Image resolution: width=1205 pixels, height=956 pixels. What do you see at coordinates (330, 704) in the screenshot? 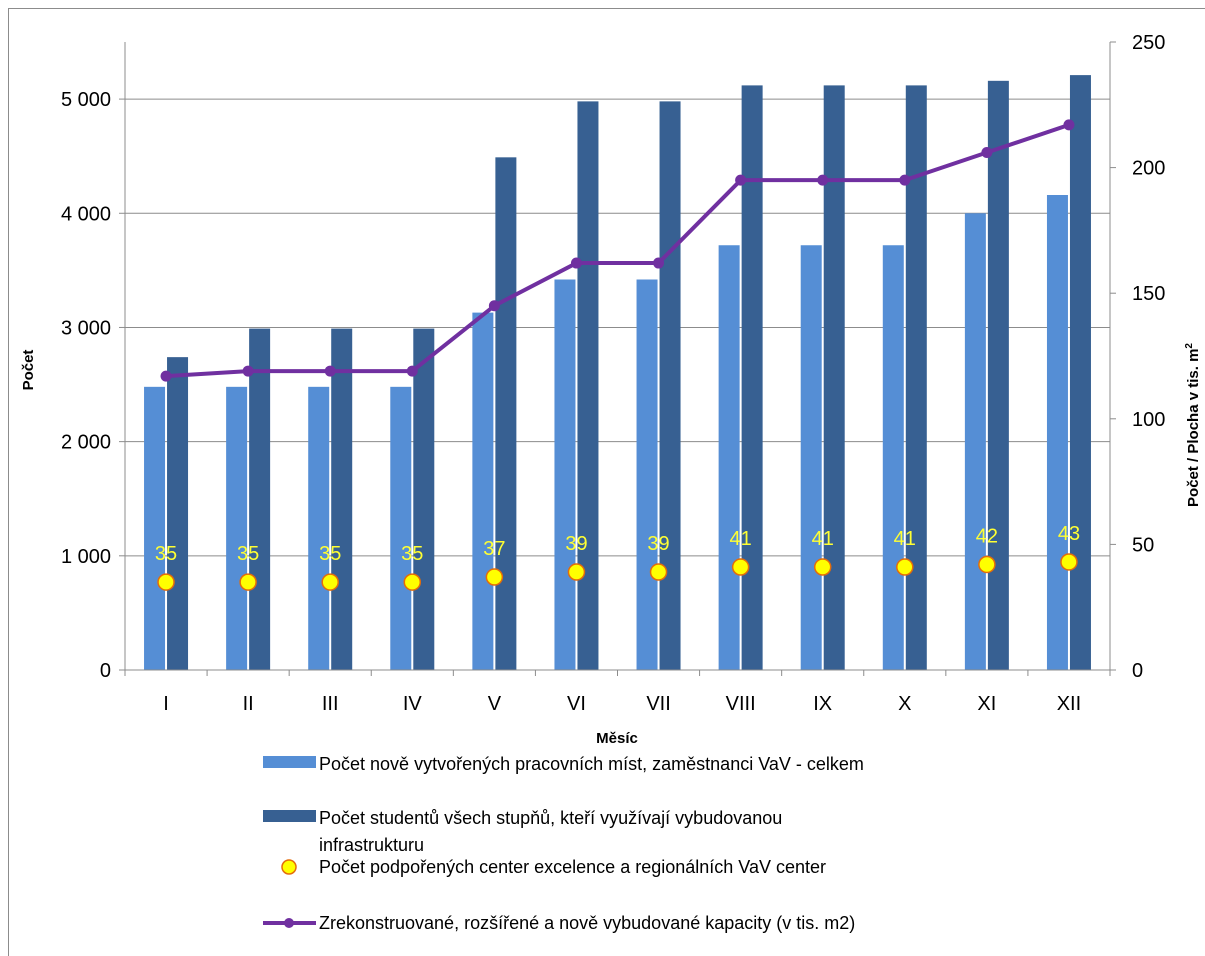
I see `x-tick-label: III` at bounding box center [330, 704].